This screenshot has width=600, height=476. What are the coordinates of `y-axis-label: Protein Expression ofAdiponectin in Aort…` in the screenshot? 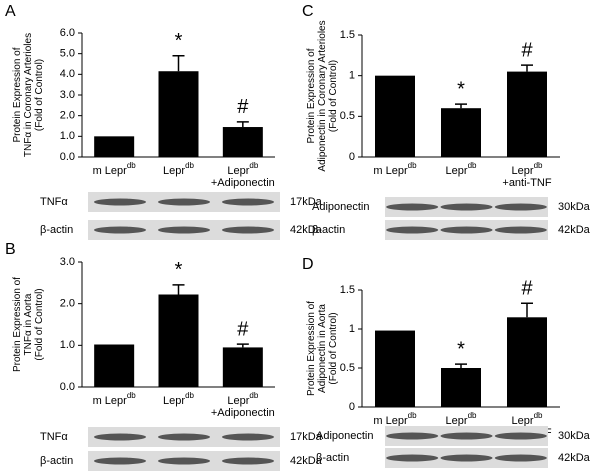 It's located at (322, 348).